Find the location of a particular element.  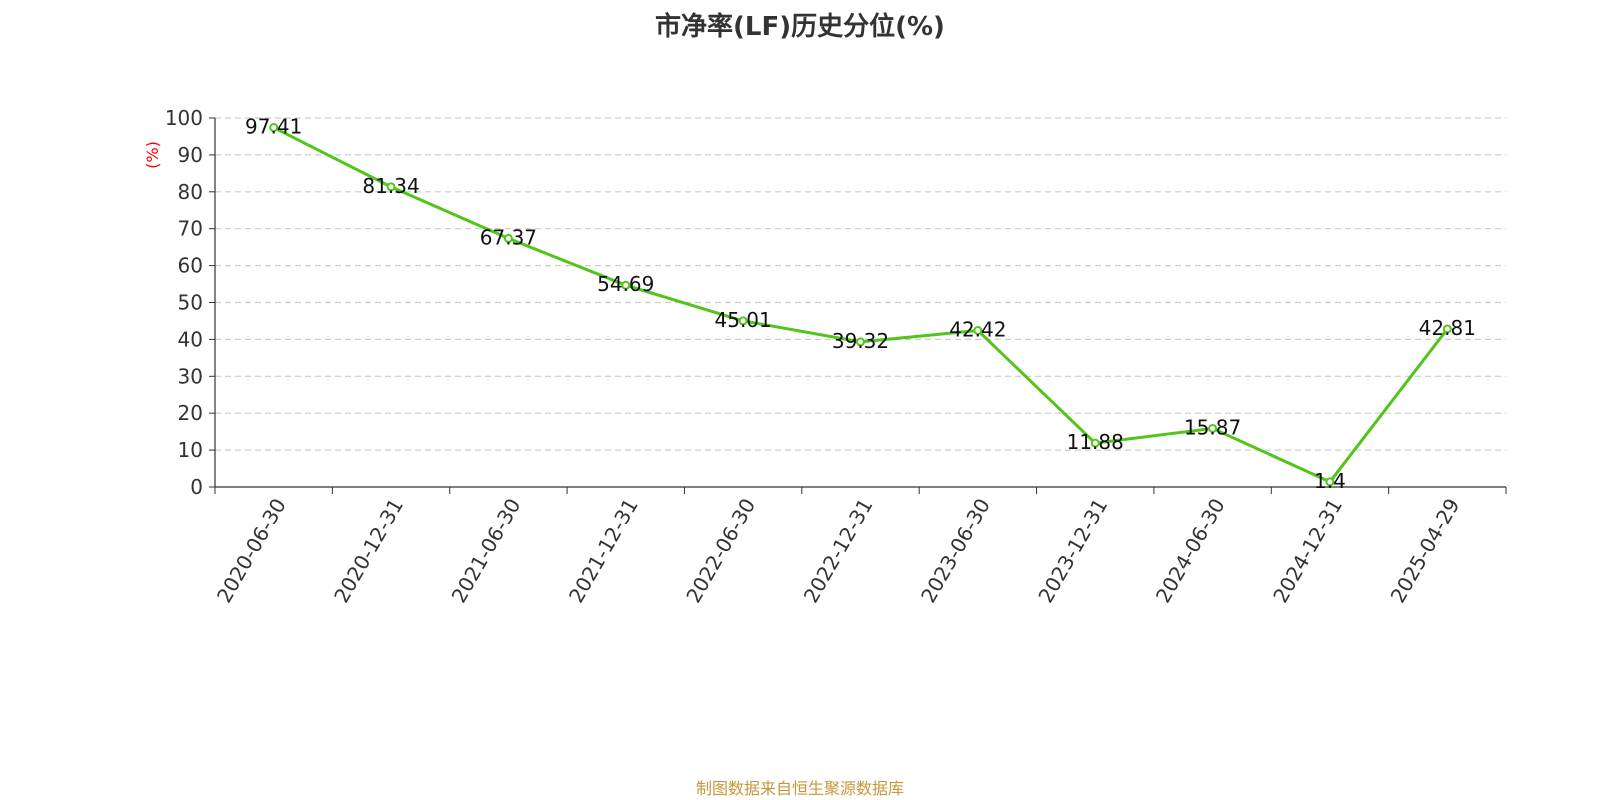

y-tick-label: 10 is located at coordinates (190, 450).